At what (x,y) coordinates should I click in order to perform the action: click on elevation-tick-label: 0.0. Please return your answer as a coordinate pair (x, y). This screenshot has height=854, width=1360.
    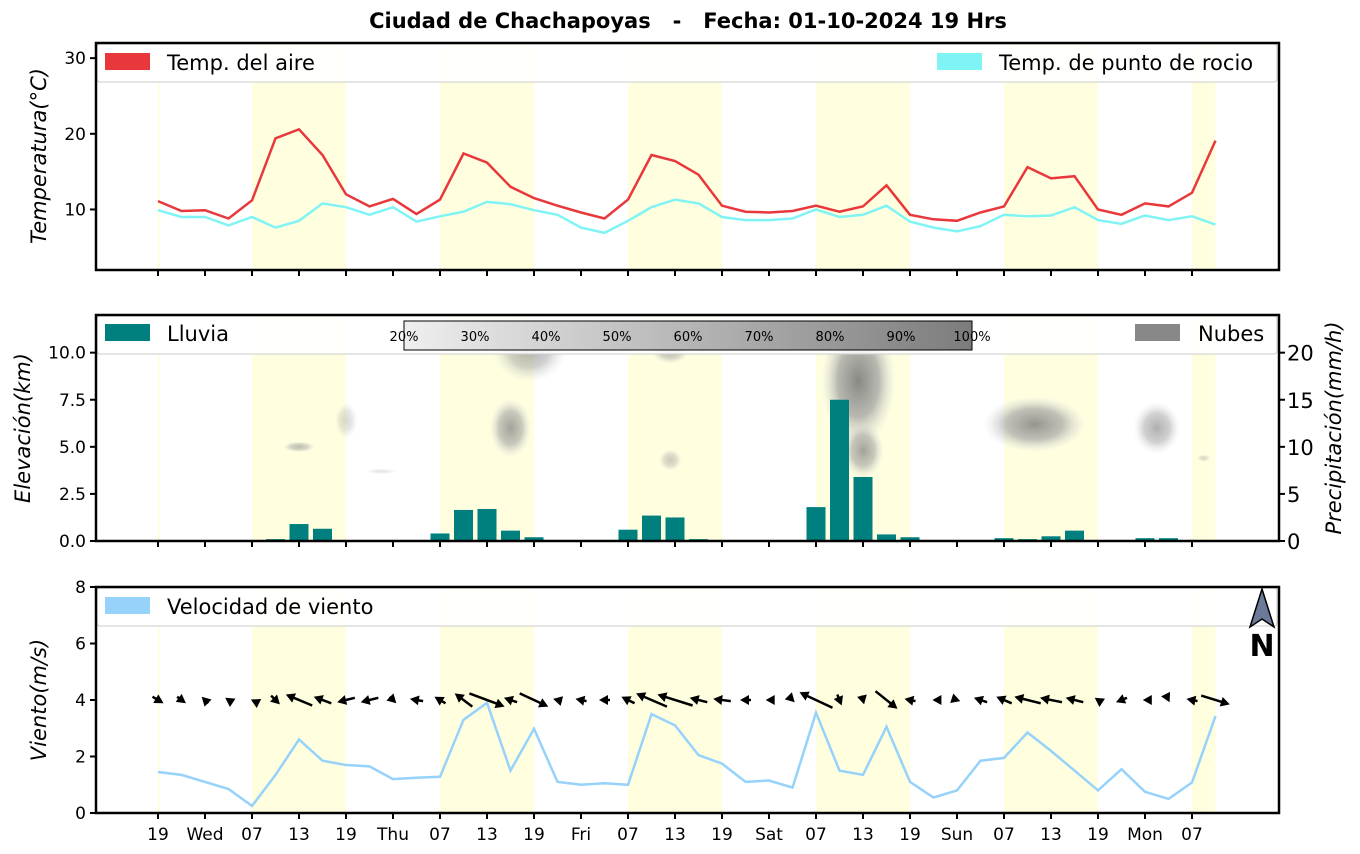
    Looking at the image, I should click on (72, 542).